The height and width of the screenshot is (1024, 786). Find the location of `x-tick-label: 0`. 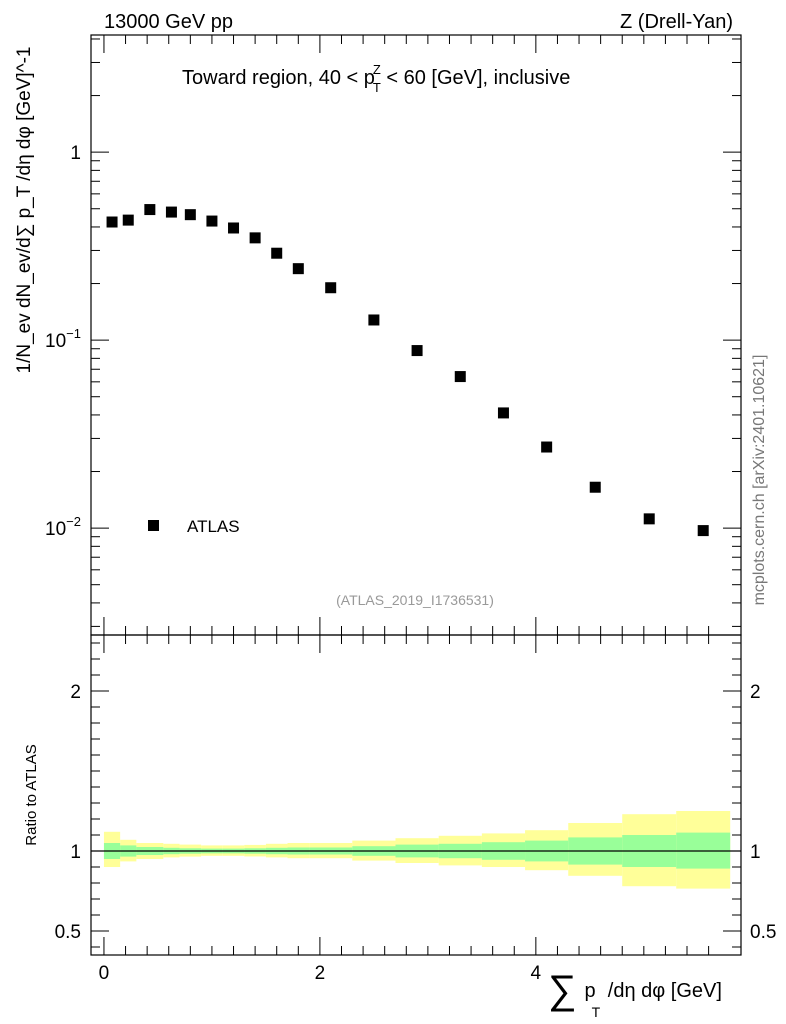

x-tick-label: 0 is located at coordinates (104, 973).